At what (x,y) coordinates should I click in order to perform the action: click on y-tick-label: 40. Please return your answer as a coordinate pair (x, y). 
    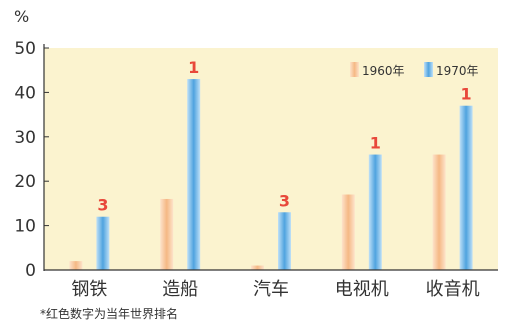
    Looking at the image, I should click on (25, 93).